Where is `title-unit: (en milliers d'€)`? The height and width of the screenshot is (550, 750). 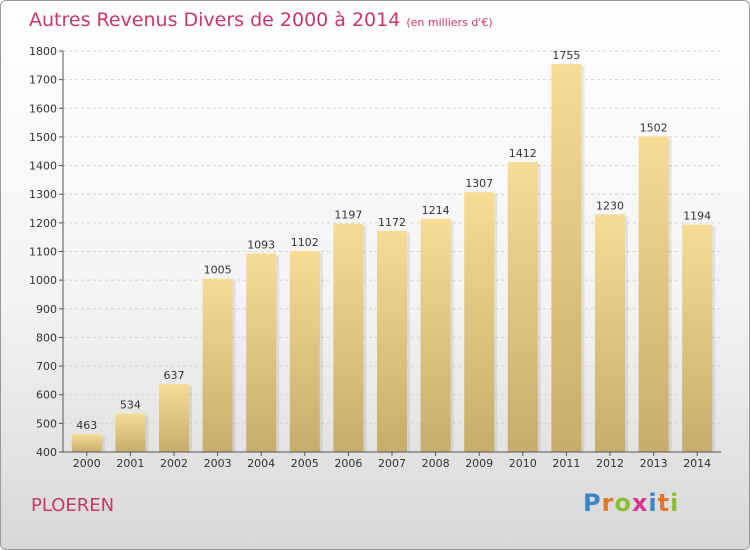 title-unit: (en milliers d'€) is located at coordinates (449, 22).